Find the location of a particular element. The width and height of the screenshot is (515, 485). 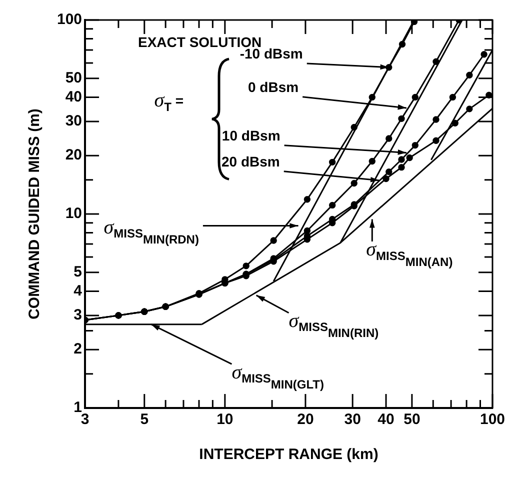

y-tick-label: 4 is located at coordinates (78, 291).